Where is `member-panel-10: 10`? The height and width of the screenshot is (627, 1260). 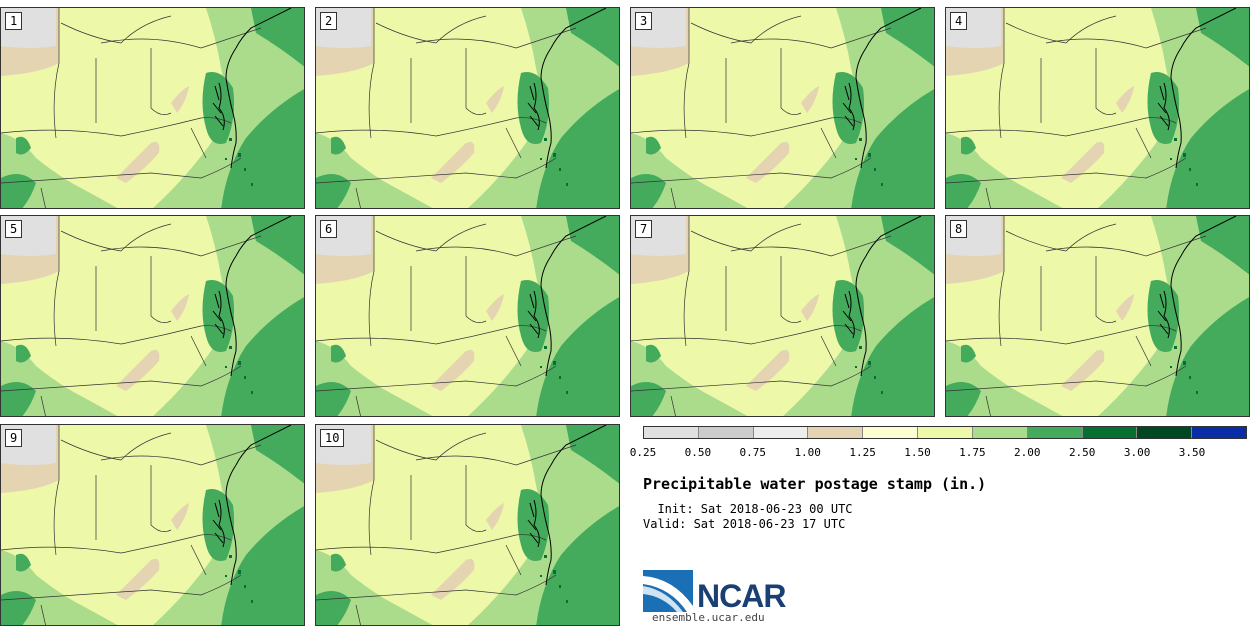
member-panel-10: 10 is located at coordinates (467, 525).